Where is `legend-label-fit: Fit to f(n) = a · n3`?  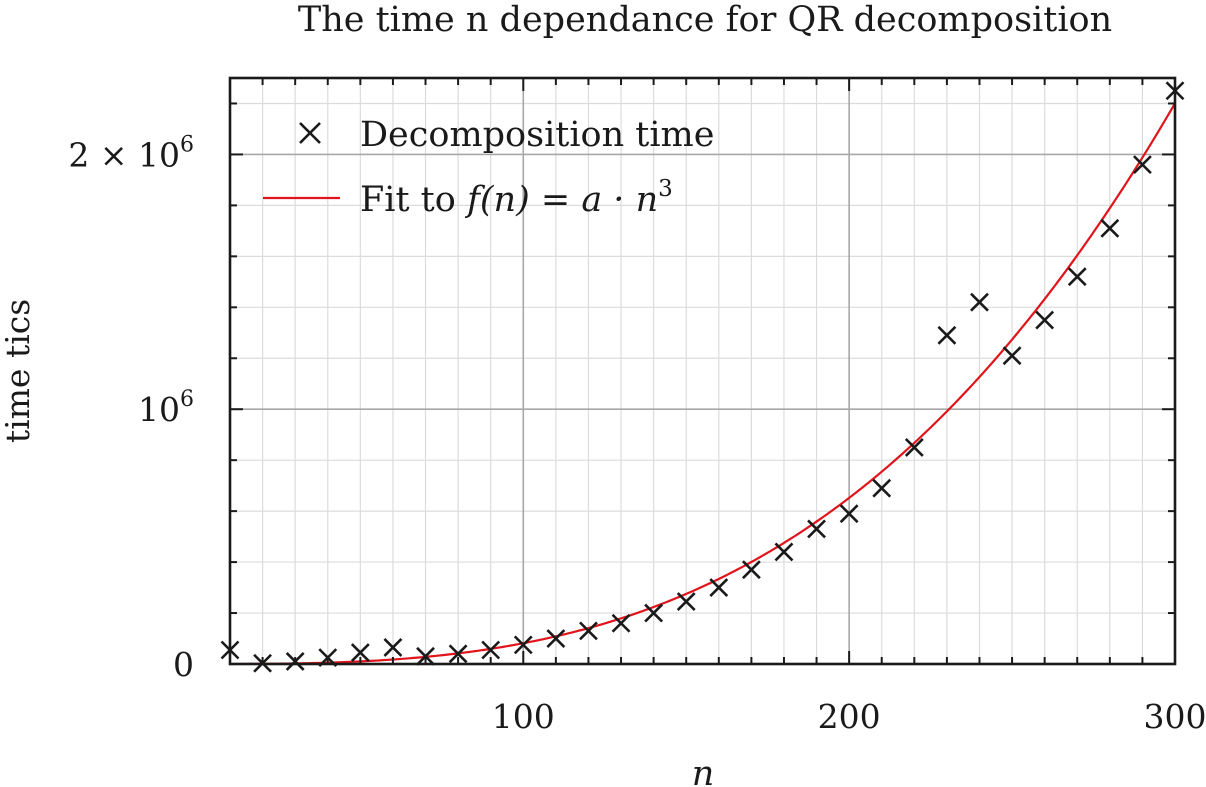 legend-label-fit: Fit to f(n) = a · n3 is located at coordinates (516, 198).